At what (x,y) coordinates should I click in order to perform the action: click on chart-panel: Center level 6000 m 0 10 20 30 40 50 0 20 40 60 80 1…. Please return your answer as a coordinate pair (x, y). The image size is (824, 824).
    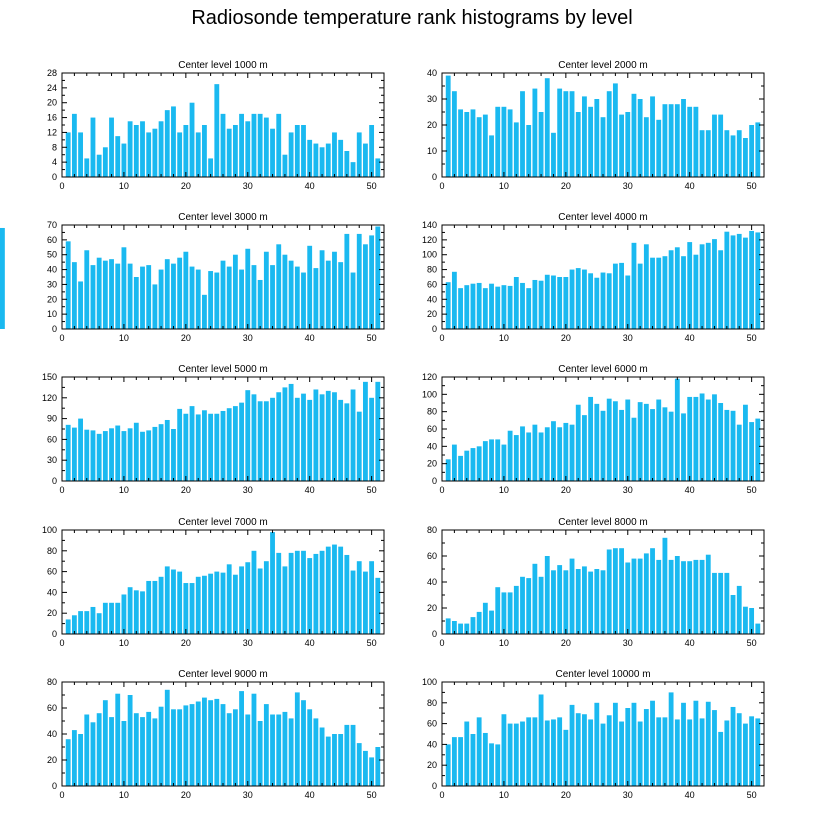
    Looking at the image, I should click on (593, 429).